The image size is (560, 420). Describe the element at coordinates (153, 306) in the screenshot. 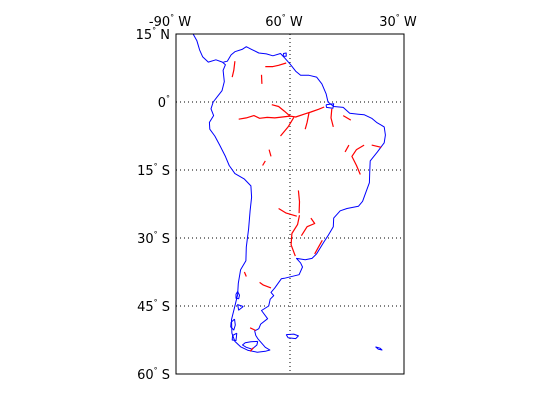

I see `latitude-tick-label: 45° S` at that location.